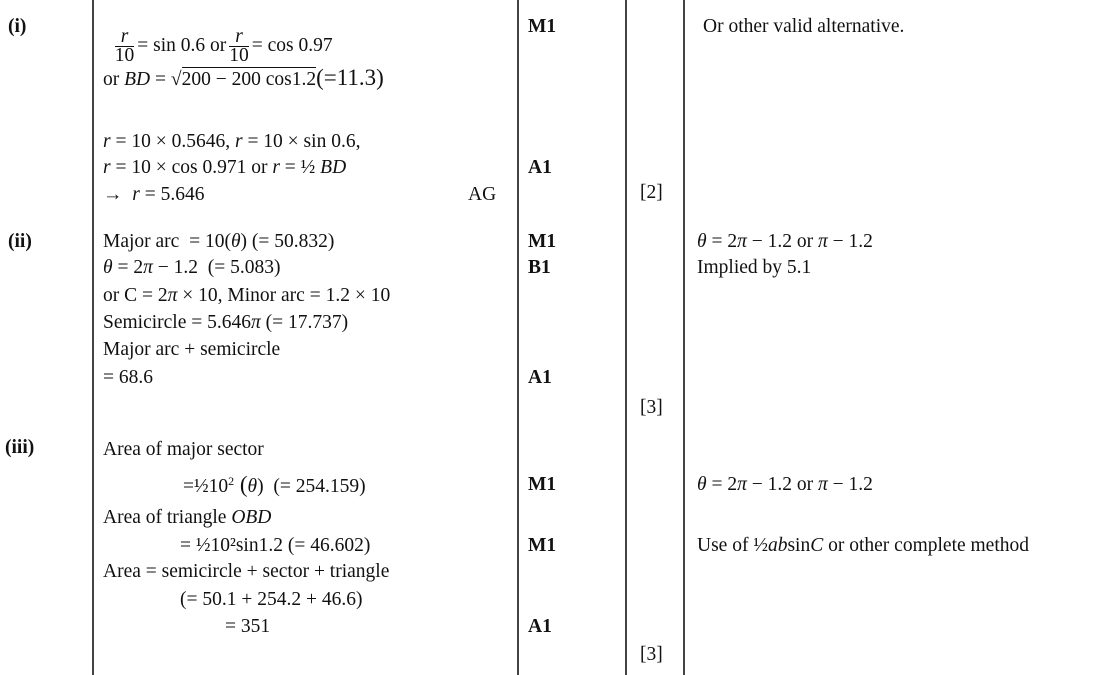 This screenshot has width=1100, height=675. Describe the element at coordinates (167, 517) in the screenshot. I see `text: Area of triangle` at that location.